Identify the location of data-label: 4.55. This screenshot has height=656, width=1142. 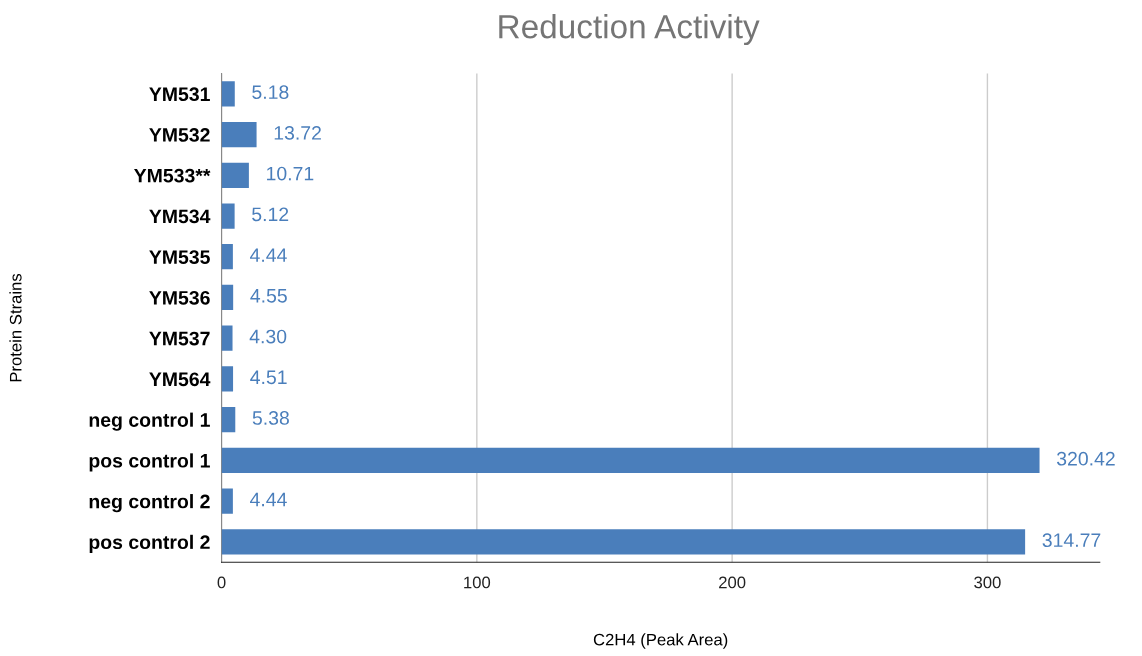
(268, 296).